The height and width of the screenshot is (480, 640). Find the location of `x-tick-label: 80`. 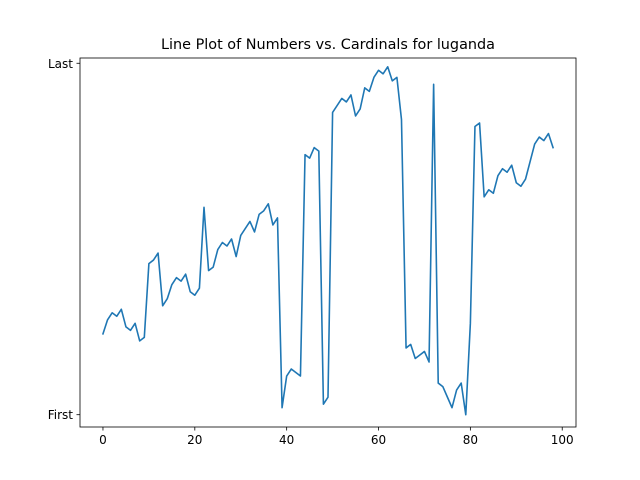

x-tick-label: 80 is located at coordinates (470, 440).